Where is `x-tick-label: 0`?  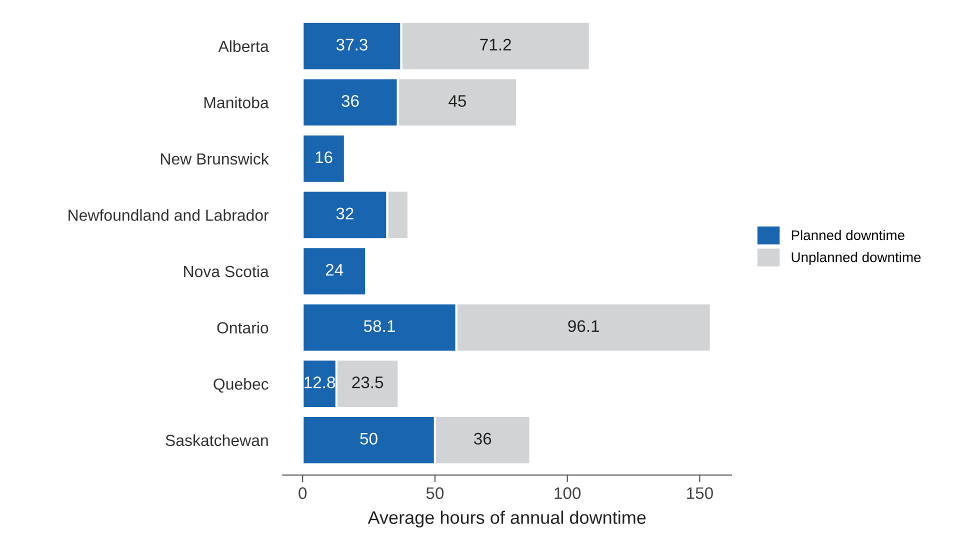 x-tick-label: 0 is located at coordinates (302, 493).